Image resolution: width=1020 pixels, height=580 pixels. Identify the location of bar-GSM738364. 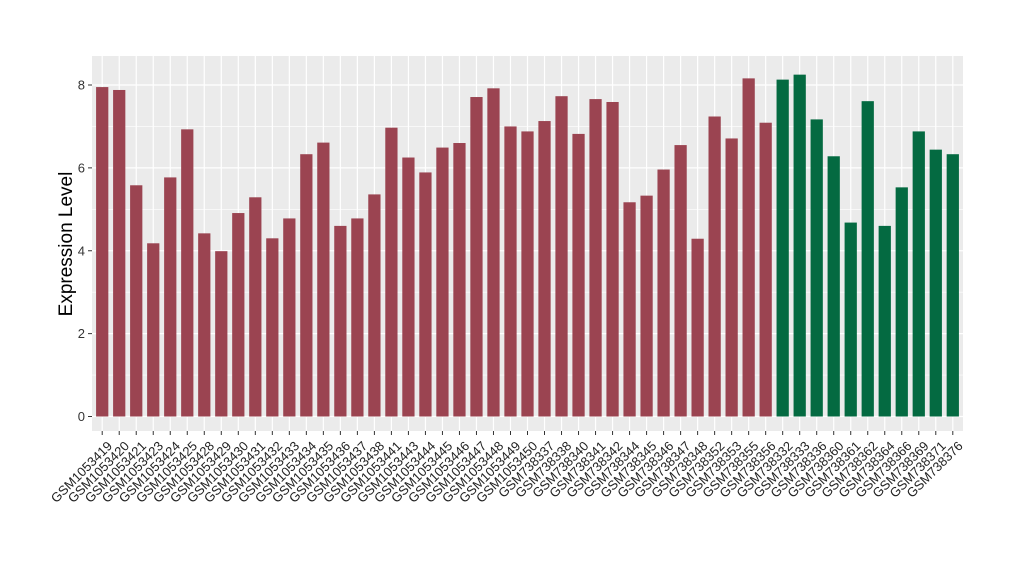
(884, 321).